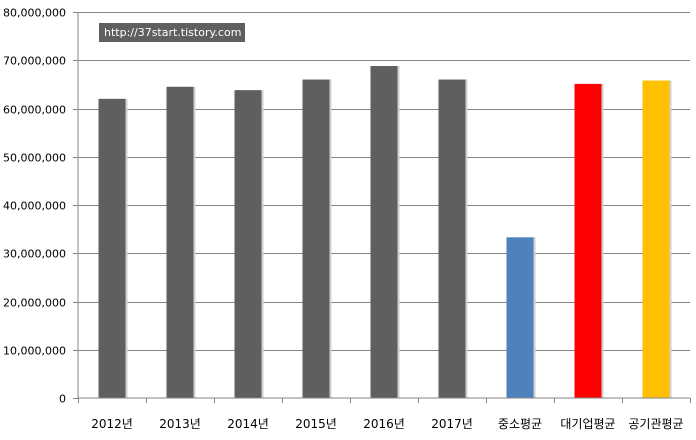  Describe the element at coordinates (34, 61) in the screenshot. I see `y-tick-label: 70,000,000` at that location.